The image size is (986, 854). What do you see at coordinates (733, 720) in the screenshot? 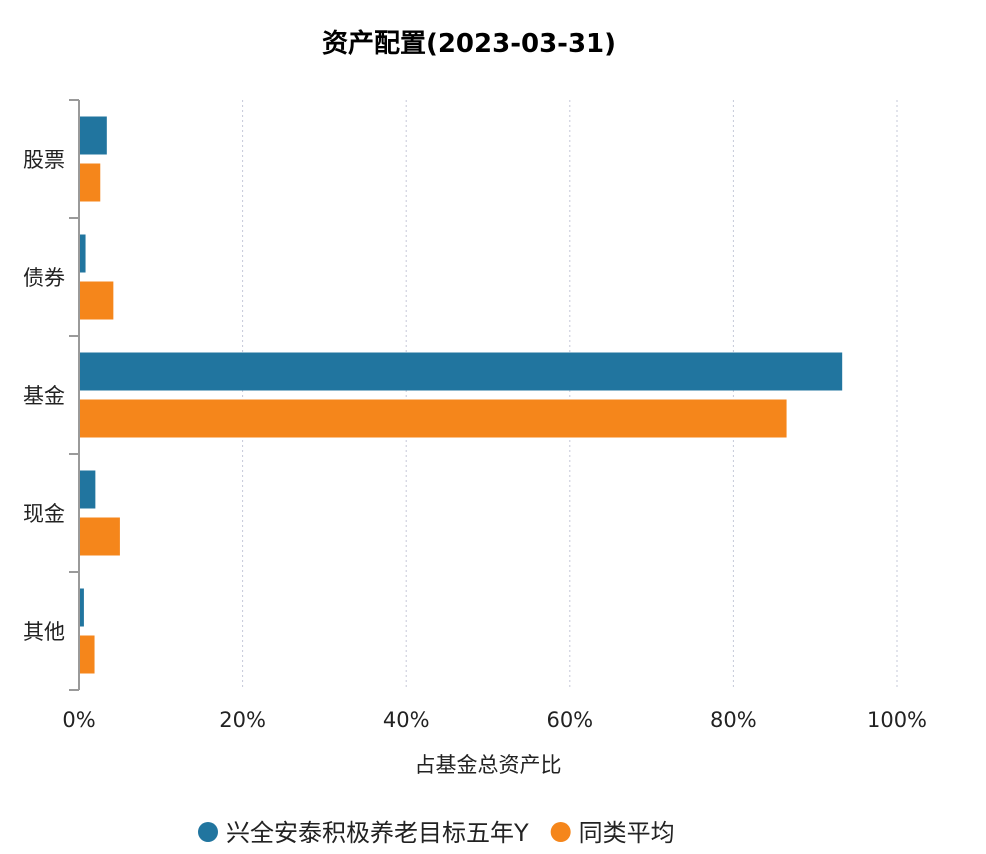
I see `x-tick-label: 80%` at bounding box center [733, 720].